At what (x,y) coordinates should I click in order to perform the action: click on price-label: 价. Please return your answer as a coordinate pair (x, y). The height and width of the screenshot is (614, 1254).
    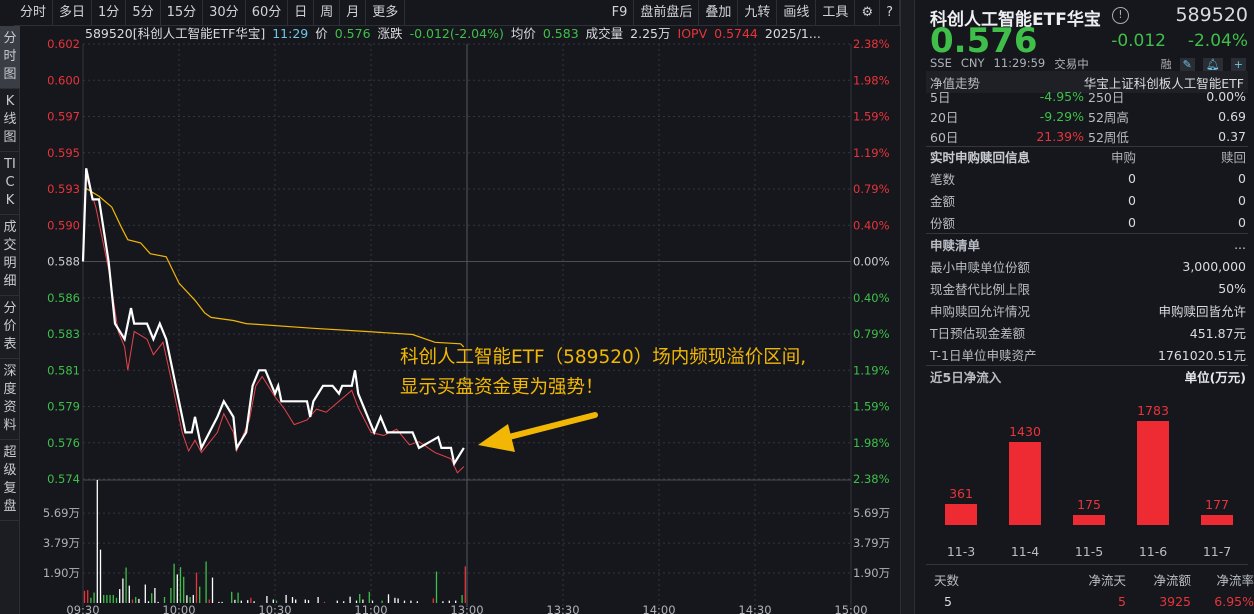
    Looking at the image, I should click on (321, 33).